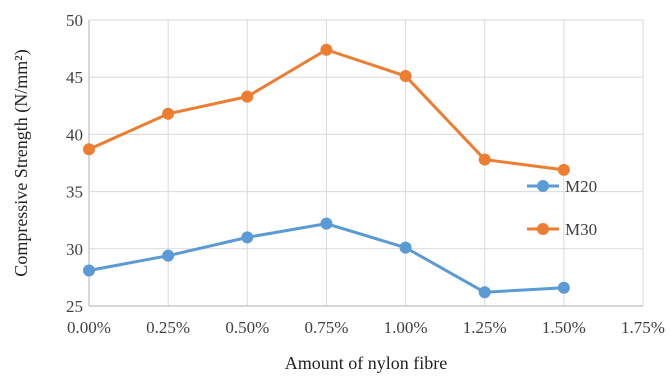  Describe the element at coordinates (326, 327) in the screenshot. I see `x-tick-label: 0.75%` at that location.